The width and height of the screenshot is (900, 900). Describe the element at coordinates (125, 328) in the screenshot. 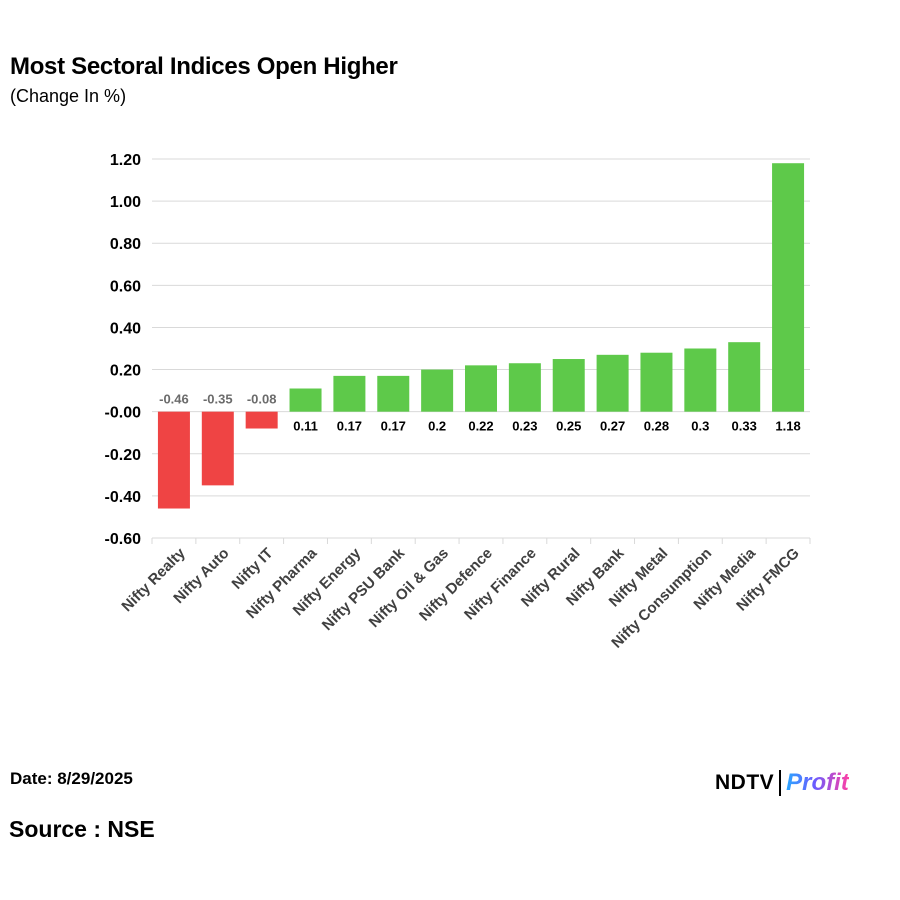

I see `y-tick-label: 0.40` at that location.